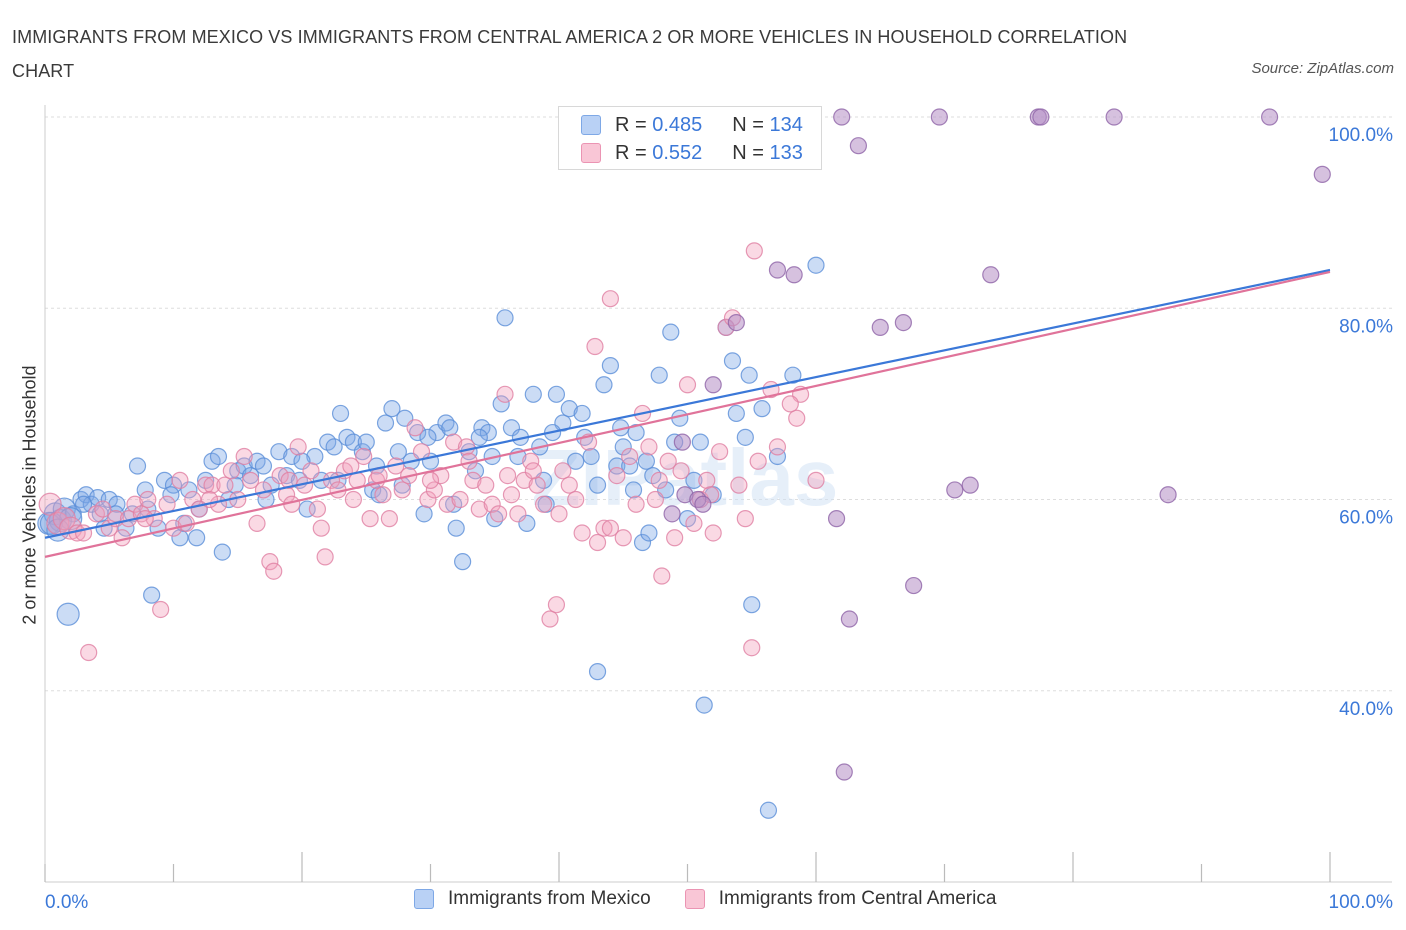 The image size is (1406, 930). Describe the element at coordinates (692, 125) in the screenshot. I see `legend-row-mexico: R = 0.485 N = 134` at that location.